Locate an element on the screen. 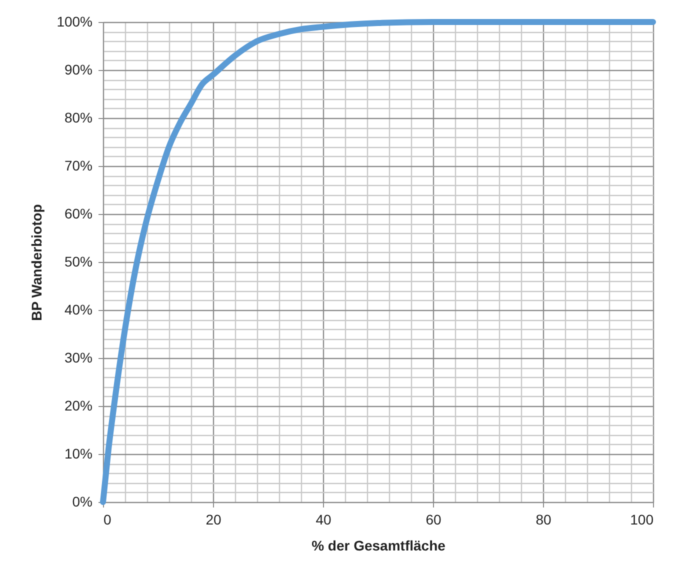  y-tick-label: 10% is located at coordinates (78, 454).